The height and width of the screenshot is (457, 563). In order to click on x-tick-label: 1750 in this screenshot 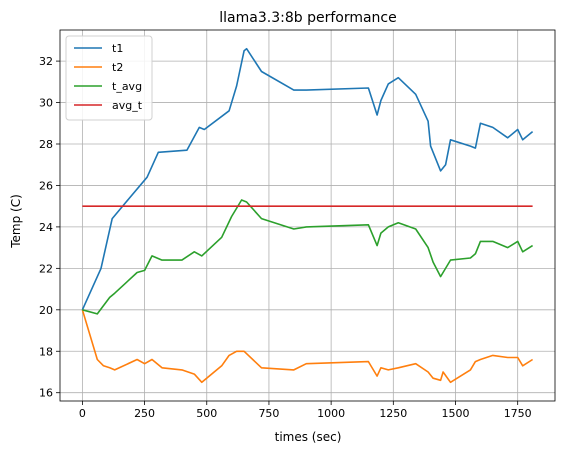, I will do `click(518, 413)`.